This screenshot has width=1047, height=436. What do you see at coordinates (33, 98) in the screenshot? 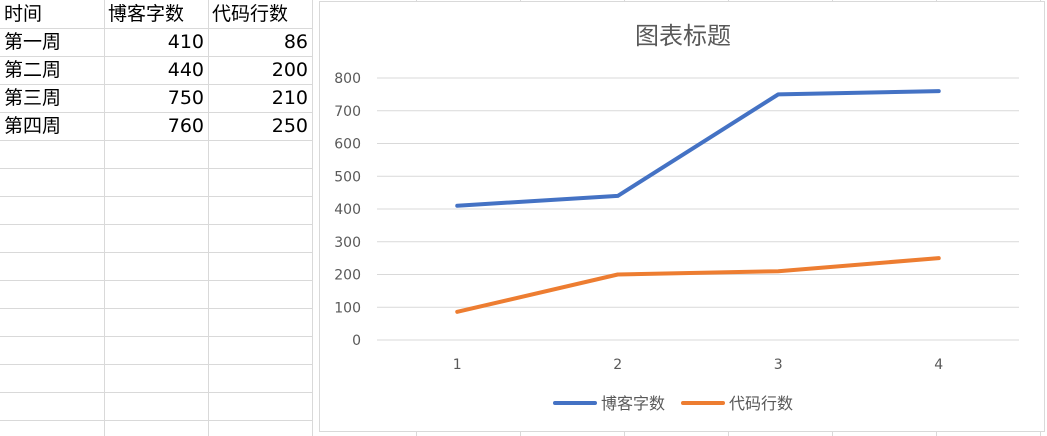
I see `data-cell: 第三周` at bounding box center [33, 98].